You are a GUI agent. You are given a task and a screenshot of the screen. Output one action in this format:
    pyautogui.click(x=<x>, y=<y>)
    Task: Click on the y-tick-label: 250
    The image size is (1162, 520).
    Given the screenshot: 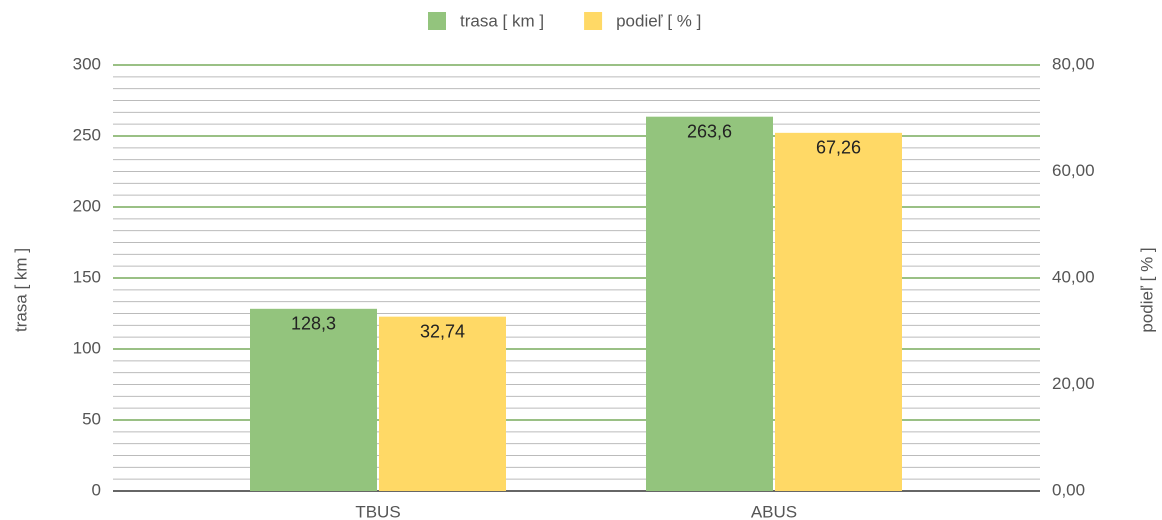 What is the action you would take?
    pyautogui.click(x=87, y=134)
    